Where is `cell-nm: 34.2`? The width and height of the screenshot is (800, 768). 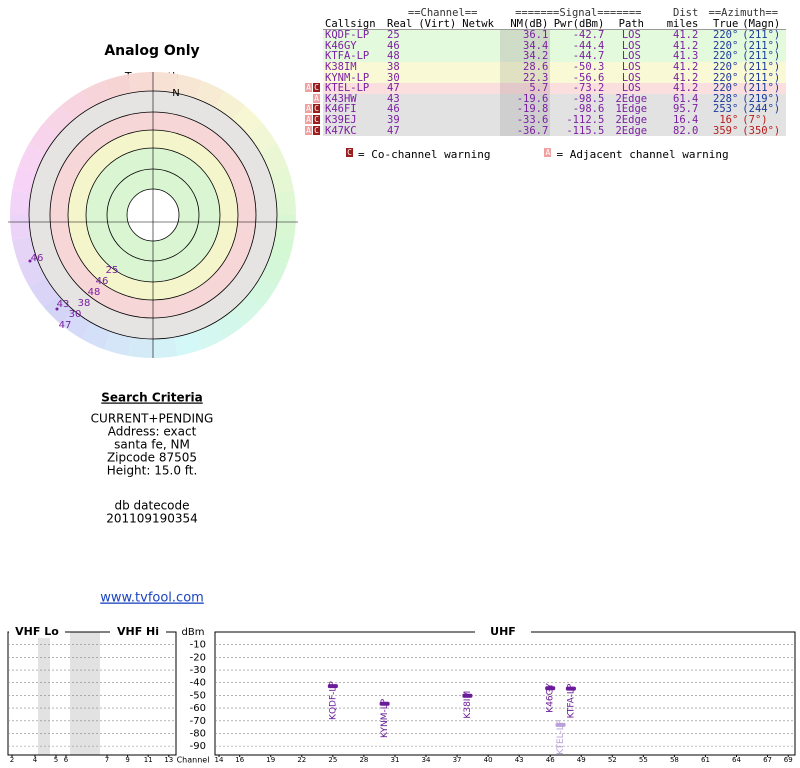 cell-nm: 34.2 is located at coordinates (525, 56).